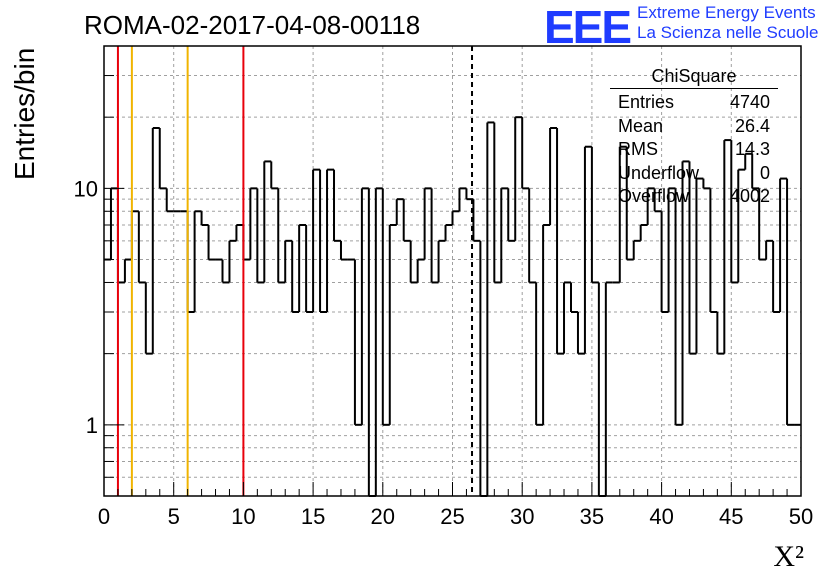 The image size is (836, 572). What do you see at coordinates (731, 516) in the screenshot?
I see `x-tick-label: 45` at bounding box center [731, 516].